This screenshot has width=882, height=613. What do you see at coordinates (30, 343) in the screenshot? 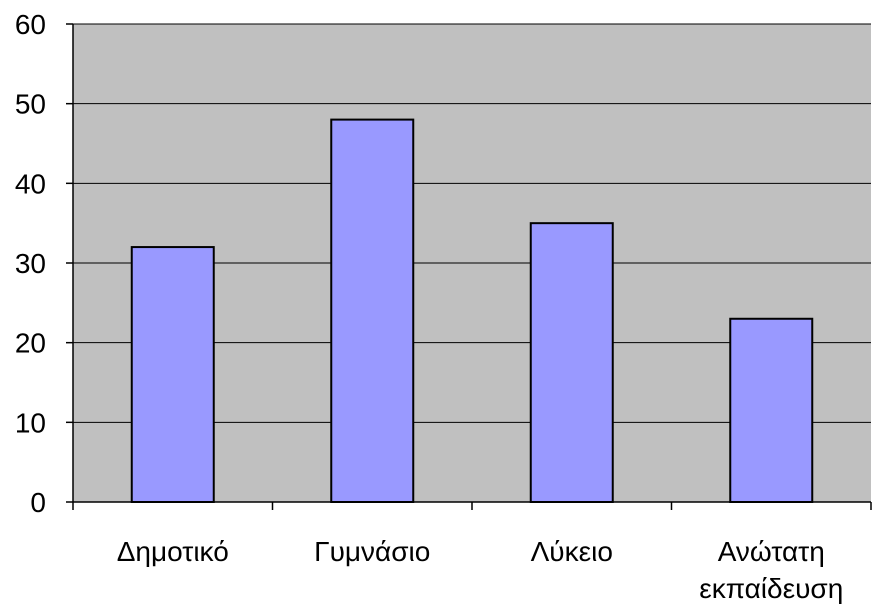
I see `y-tick-label: 20` at bounding box center [30, 343].